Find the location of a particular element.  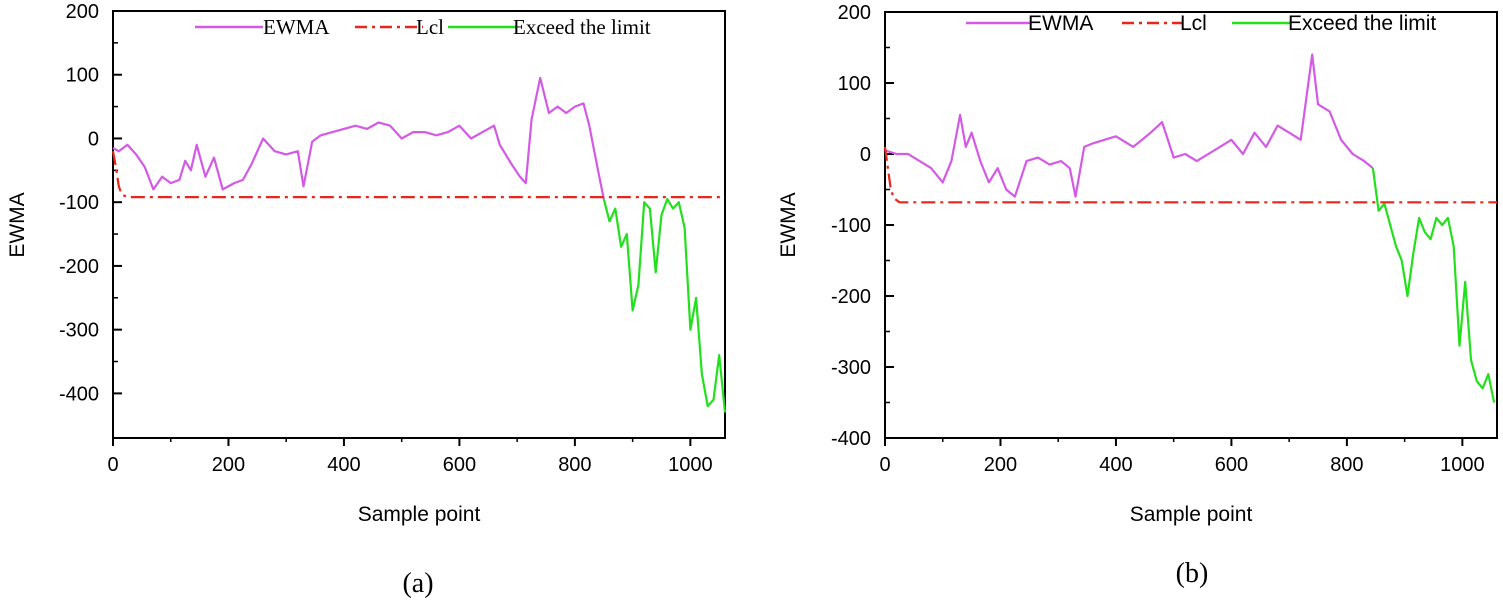

panel-label: (b) is located at coordinates (1192, 573).